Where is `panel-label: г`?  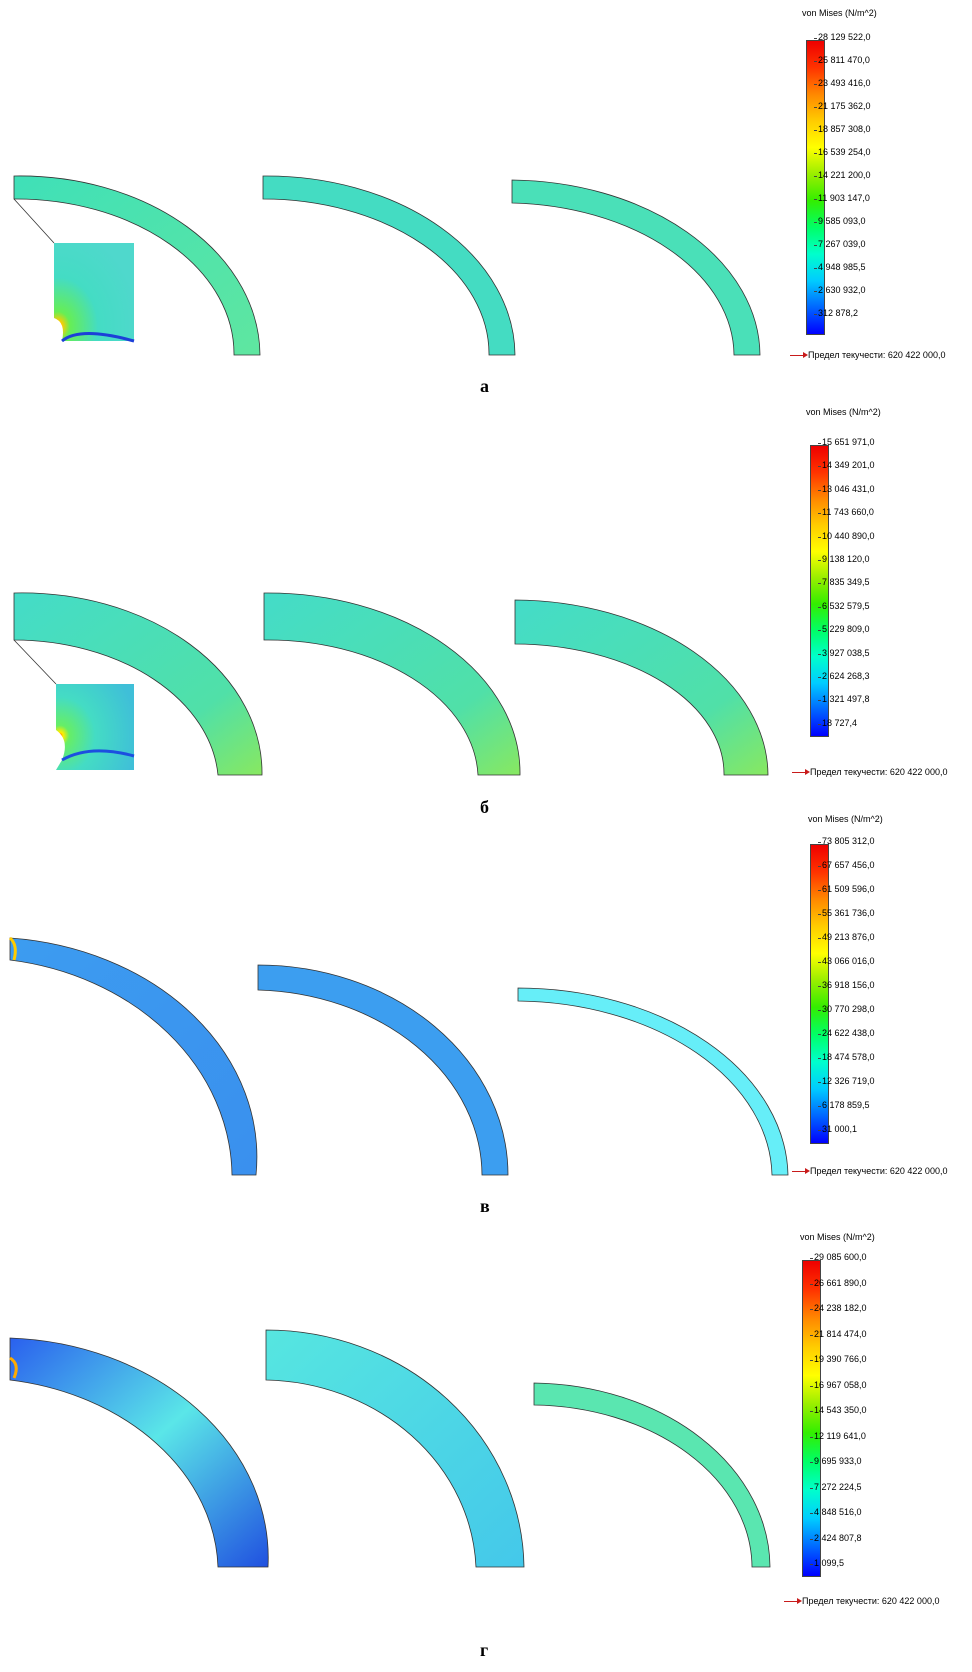
panel-label: г is located at coordinates (484, 1650).